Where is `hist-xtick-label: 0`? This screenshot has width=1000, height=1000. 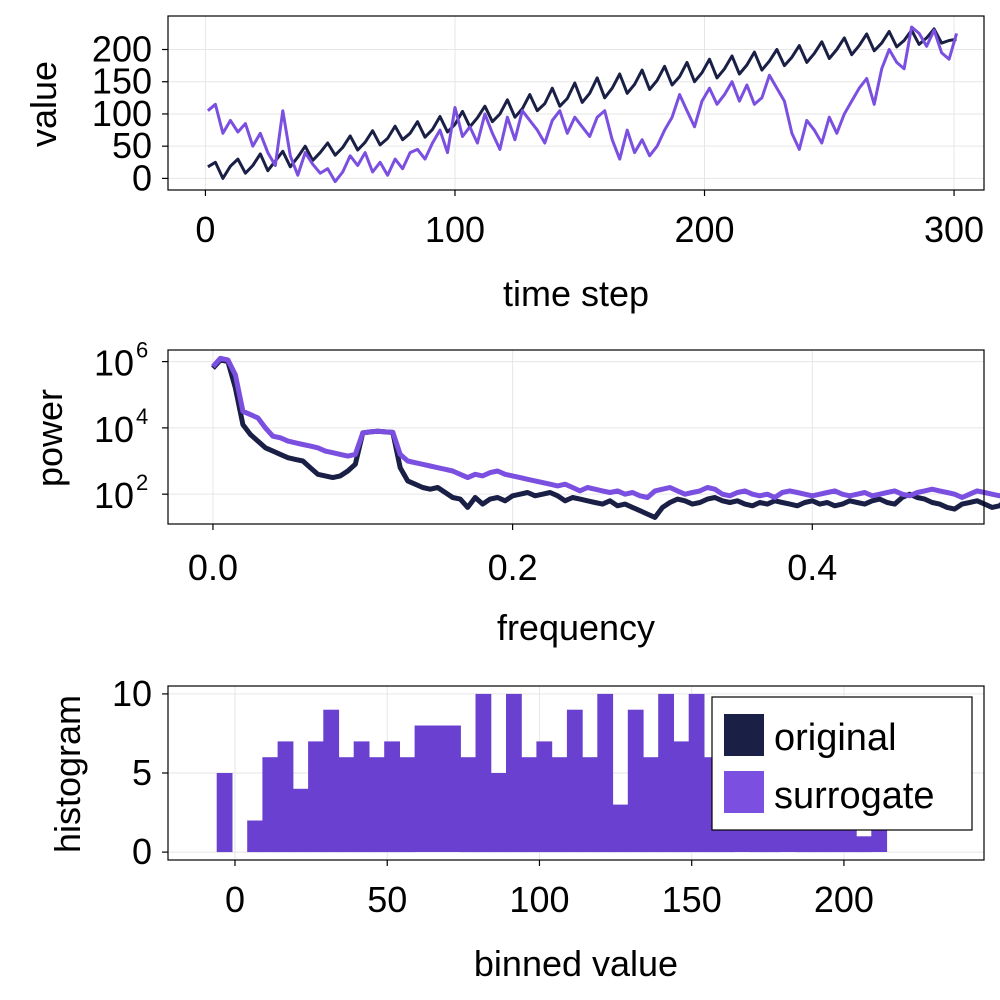 hist-xtick-label: 0 is located at coordinates (235, 899).